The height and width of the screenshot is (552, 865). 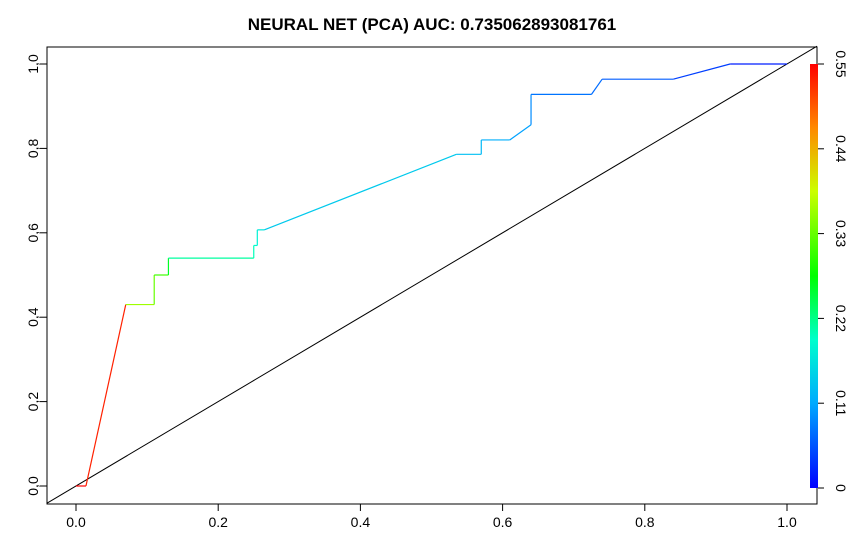 What do you see at coordinates (833, 271) in the screenshot?
I see `colorbar-axis: 0 0.11 0.22 0.33 0.44 0.55` at bounding box center [833, 271].